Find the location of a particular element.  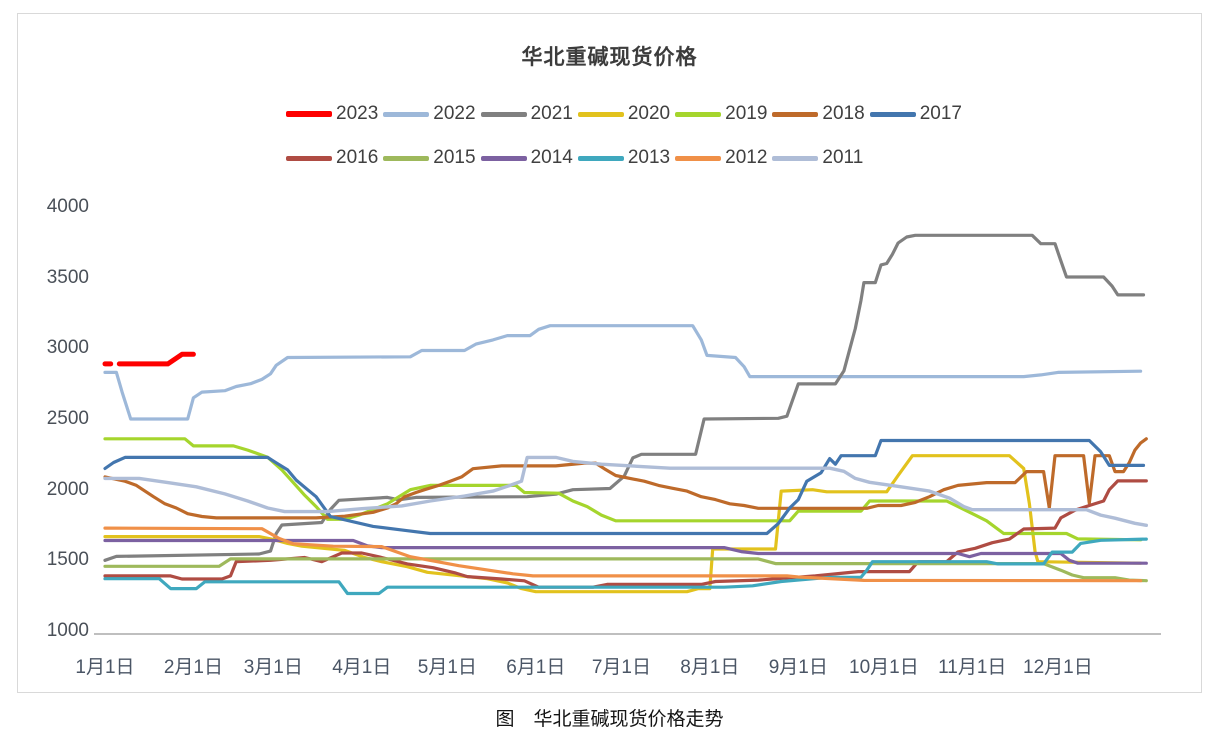

legend-row-1: 2023 2022 2021 2020 2019 2018 2017 is located at coordinates (626, 114).